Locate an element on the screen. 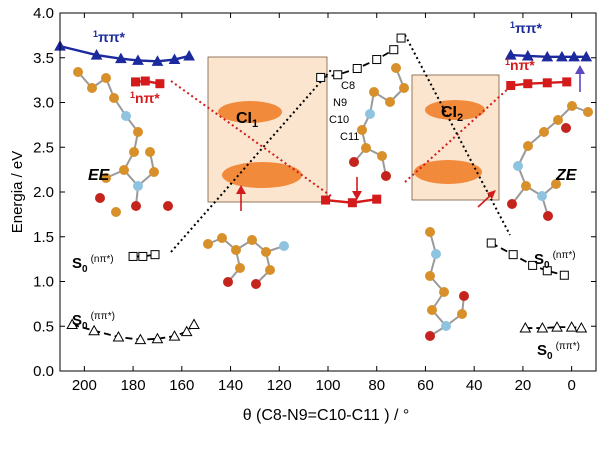 The width and height of the screenshot is (601, 449). atom-label-c11: C11 is located at coordinates (349, 137).